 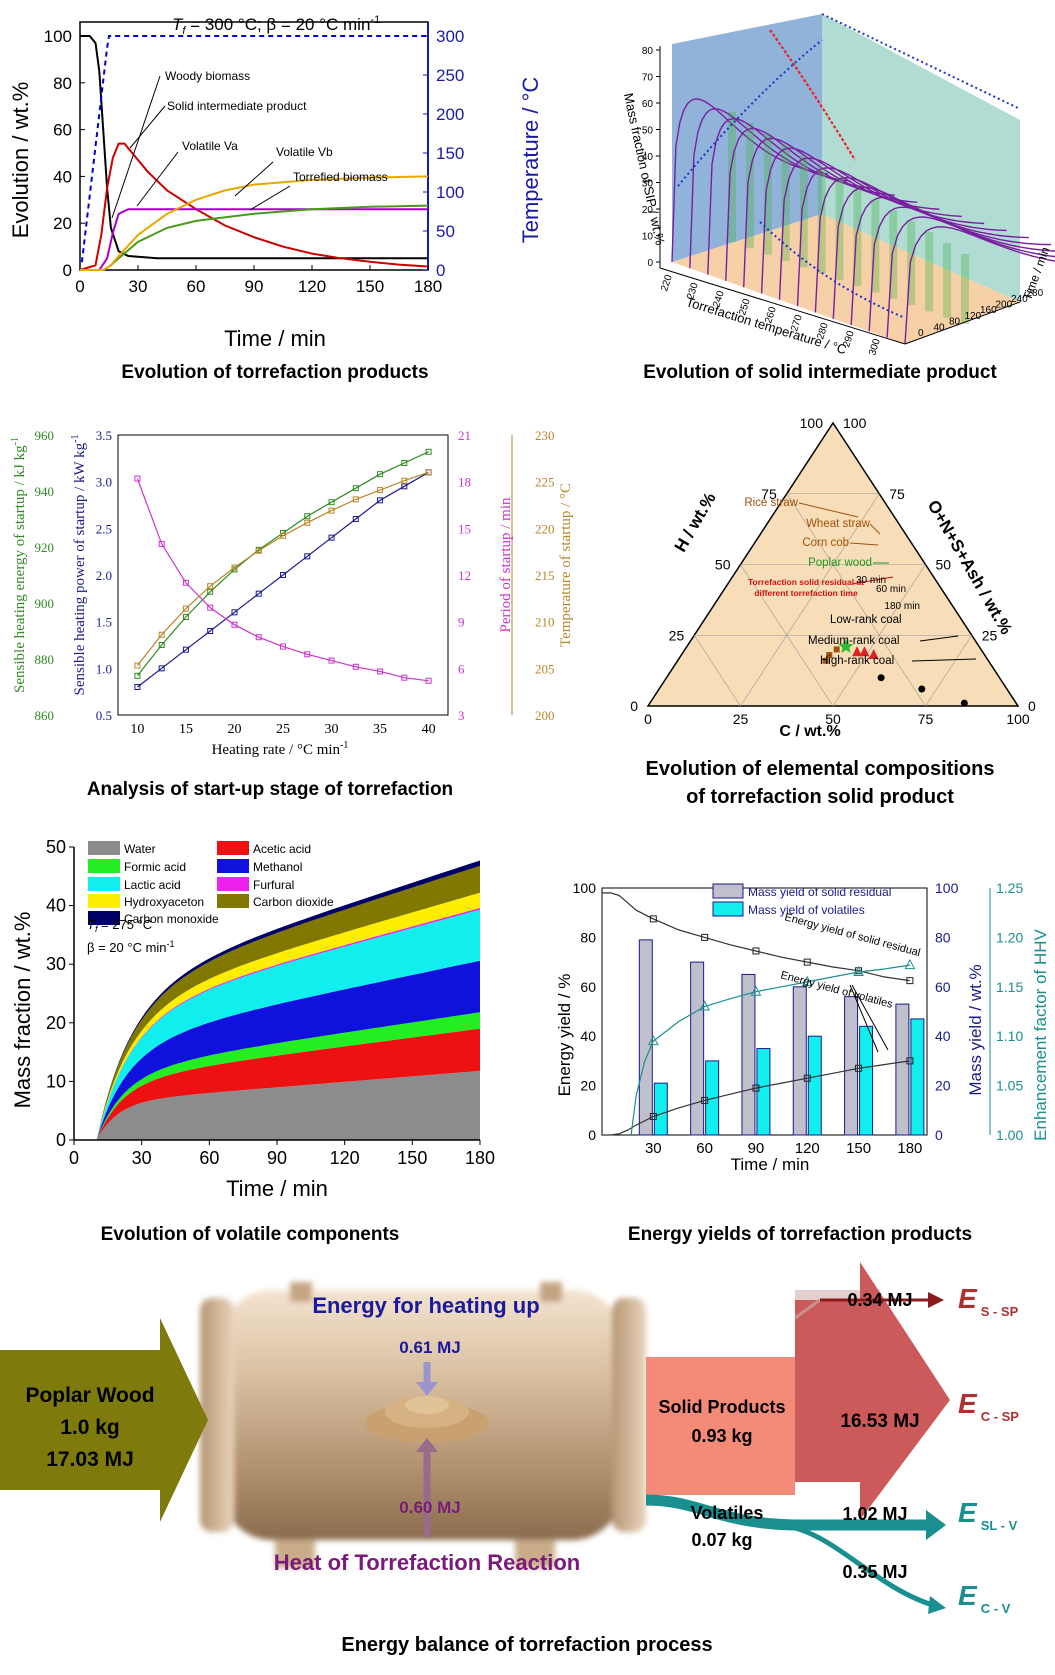 I want to click on p4-grid, so click(x=810, y=600).